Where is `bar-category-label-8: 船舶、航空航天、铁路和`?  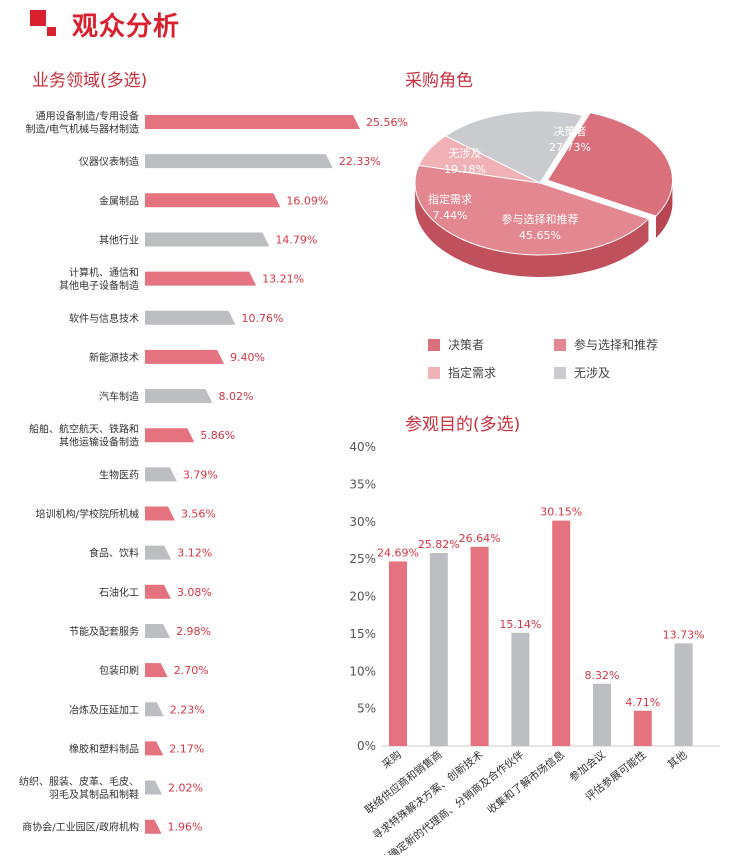
bar-category-label-8: 船舶、航空航天、铁路和 is located at coordinates (84, 429).